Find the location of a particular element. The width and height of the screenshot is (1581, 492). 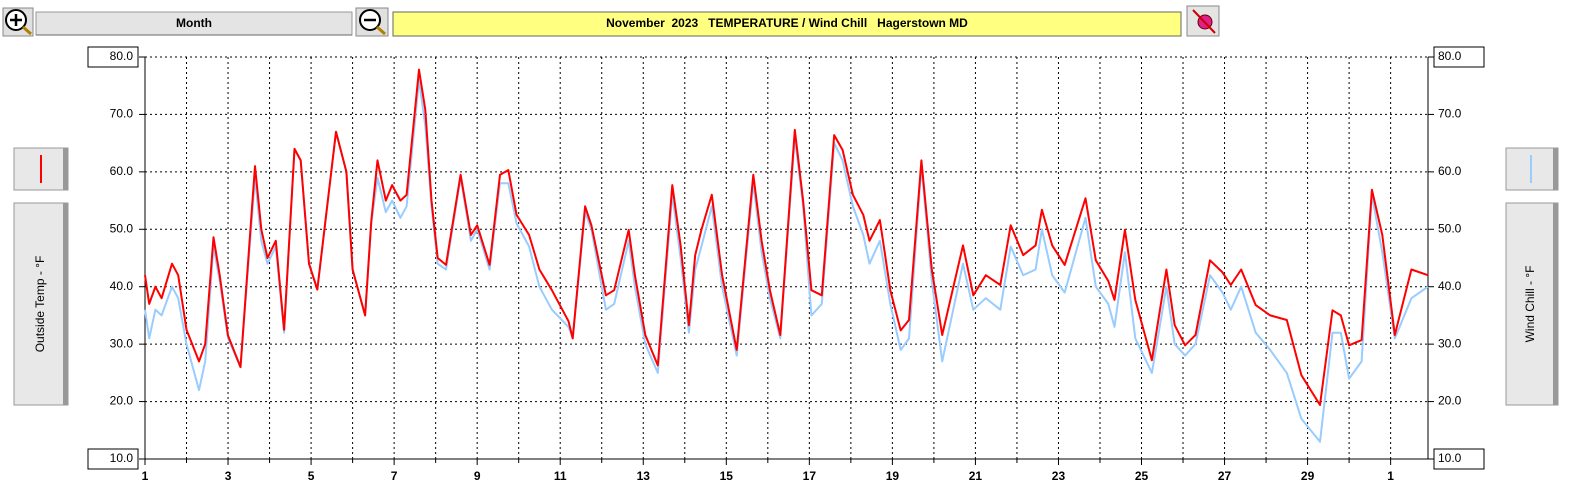

y-tick-label: 10.0 is located at coordinates (122, 458).